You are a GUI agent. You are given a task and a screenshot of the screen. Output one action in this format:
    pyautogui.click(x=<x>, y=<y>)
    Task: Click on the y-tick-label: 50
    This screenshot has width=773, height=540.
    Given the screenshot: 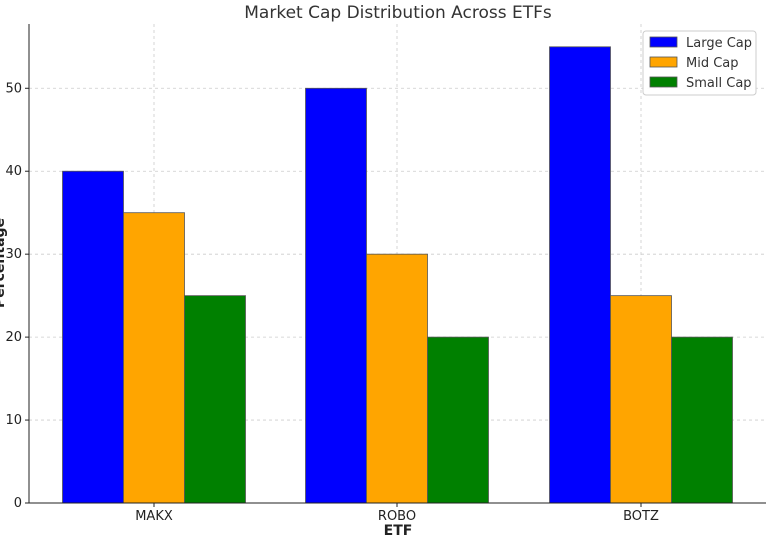 What is the action you would take?
    pyautogui.click(x=13, y=88)
    